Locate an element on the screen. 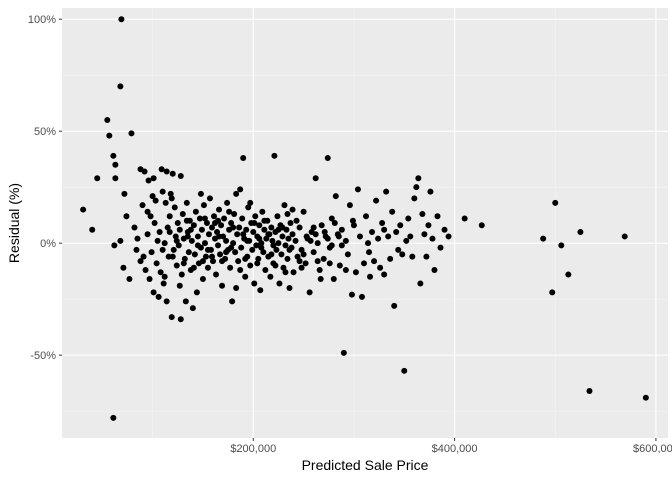 The height and width of the screenshot is (480, 672). y-tick-label: -50% is located at coordinates (43, 356).